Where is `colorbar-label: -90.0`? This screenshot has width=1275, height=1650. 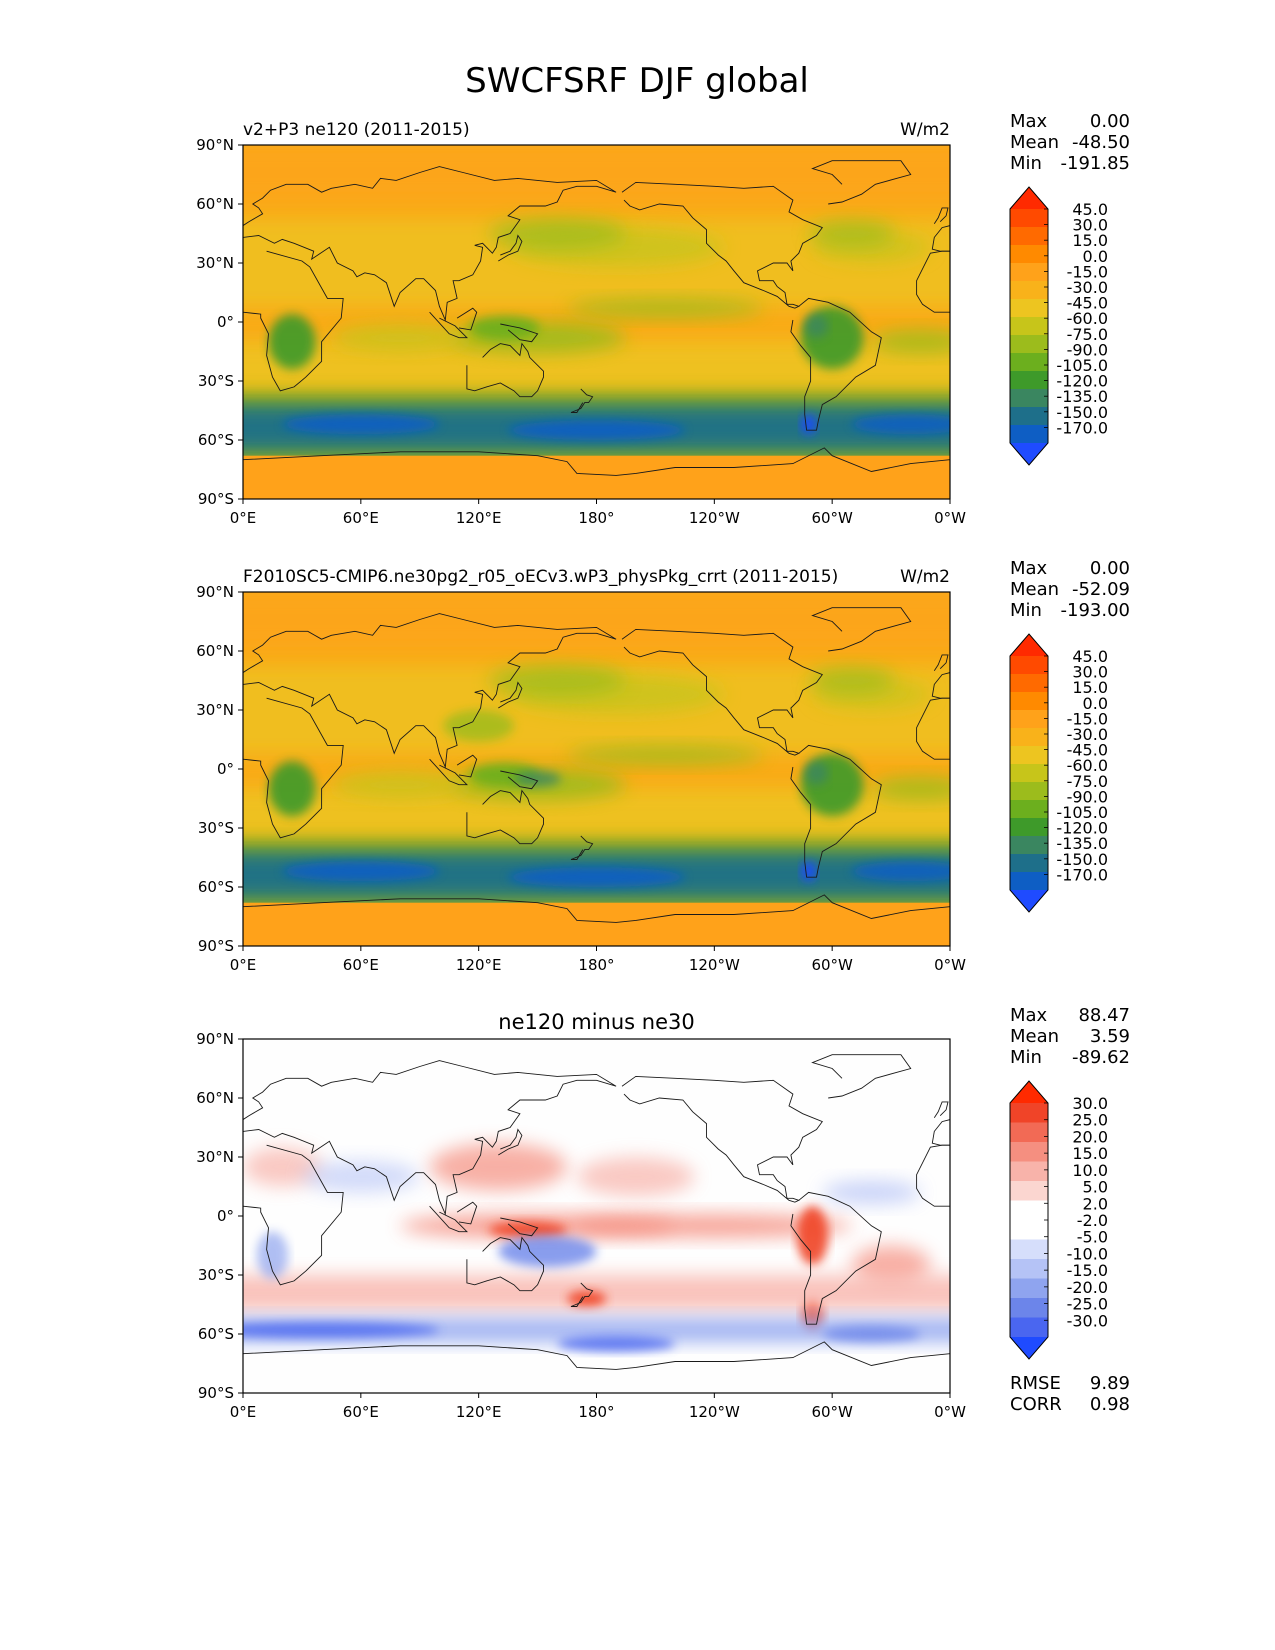 colorbar-label: -90.0 is located at coordinates (1087, 349).